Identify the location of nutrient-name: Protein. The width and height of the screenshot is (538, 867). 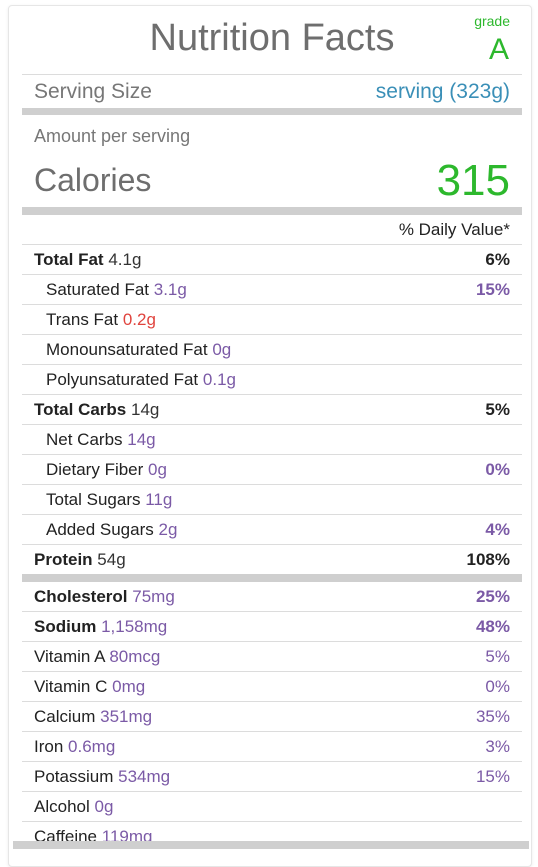
(63, 559).